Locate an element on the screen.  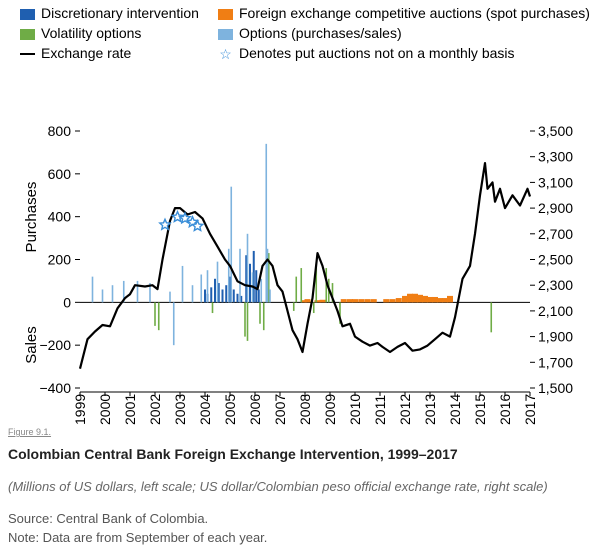
figure-label: Figure 9.1. is located at coordinates (30, 432).